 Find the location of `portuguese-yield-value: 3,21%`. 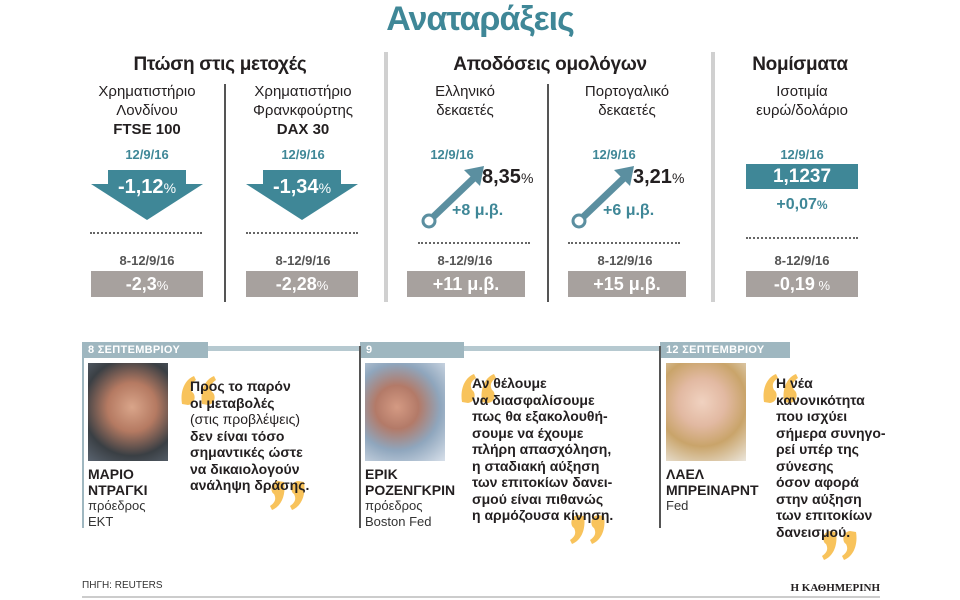

portuguese-yield-value: 3,21% is located at coordinates (659, 177).